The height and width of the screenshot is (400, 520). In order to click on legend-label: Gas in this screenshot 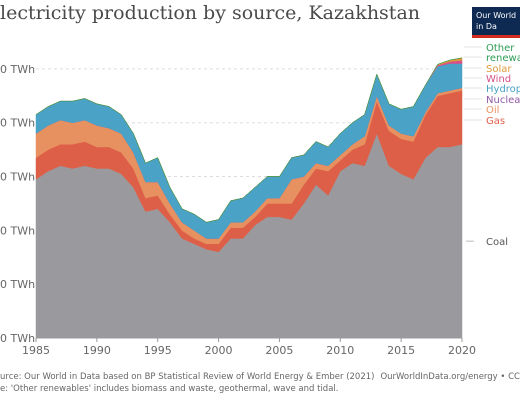, I will do `click(495, 121)`.